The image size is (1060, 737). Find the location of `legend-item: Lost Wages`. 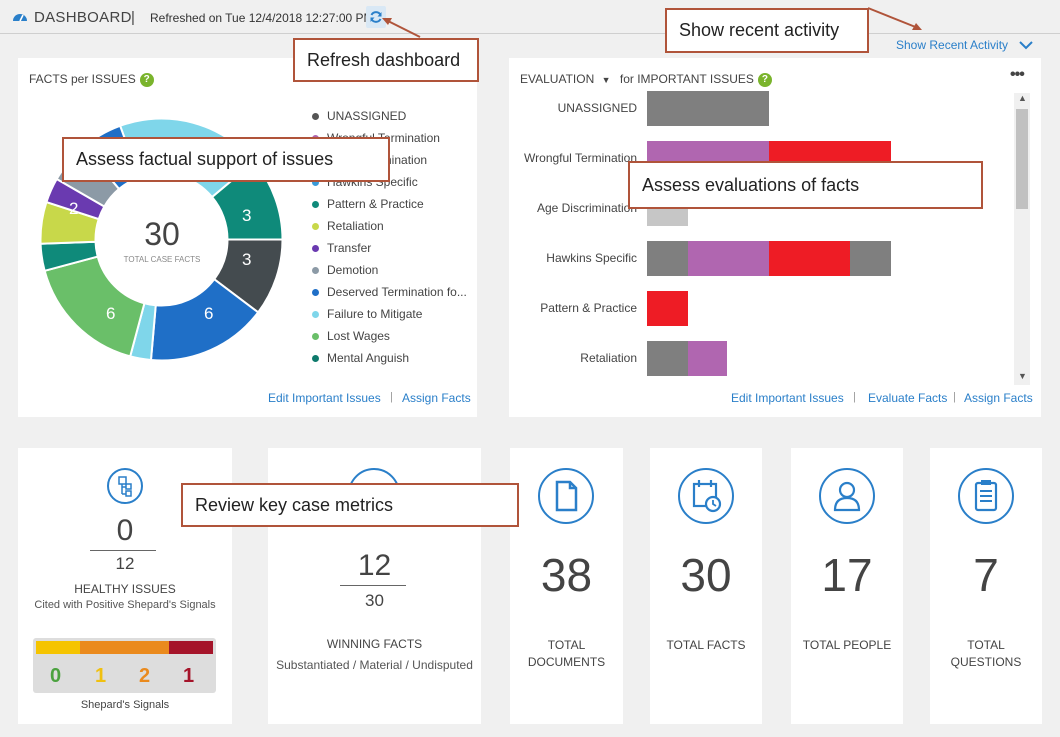

legend-item: Lost Wages is located at coordinates (389, 336).